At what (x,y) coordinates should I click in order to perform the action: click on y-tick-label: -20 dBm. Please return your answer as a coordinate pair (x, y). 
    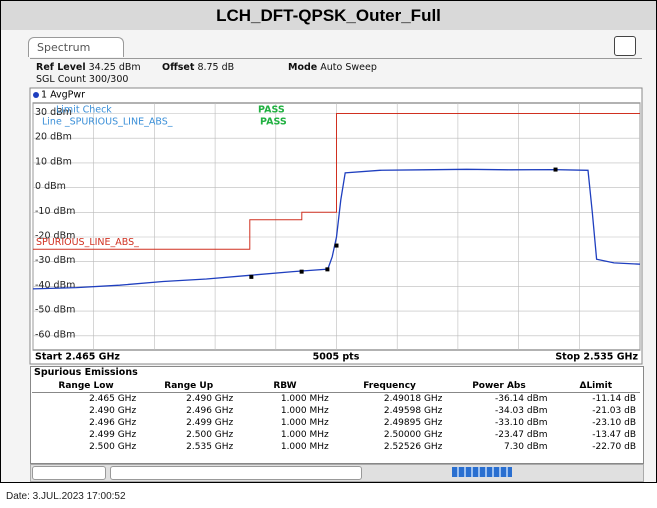
    Looking at the image, I should click on (55, 235).